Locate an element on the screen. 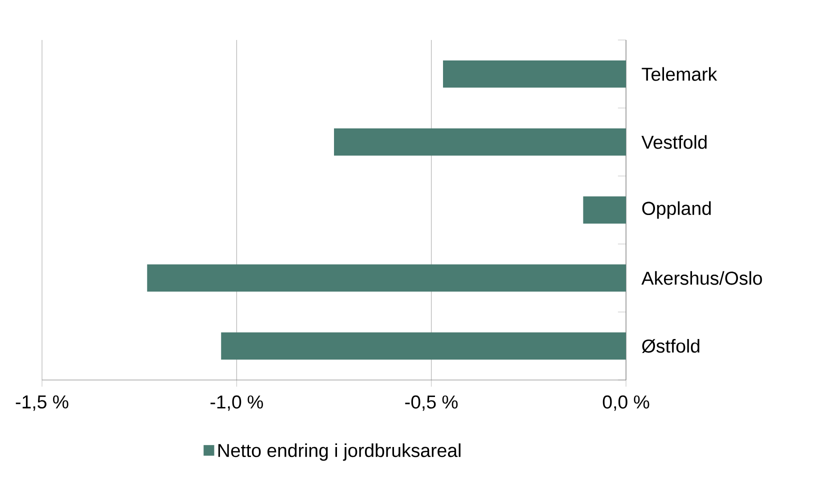 The width and height of the screenshot is (836, 478). y-tick-label: Akershus/Oslo is located at coordinates (701, 278).